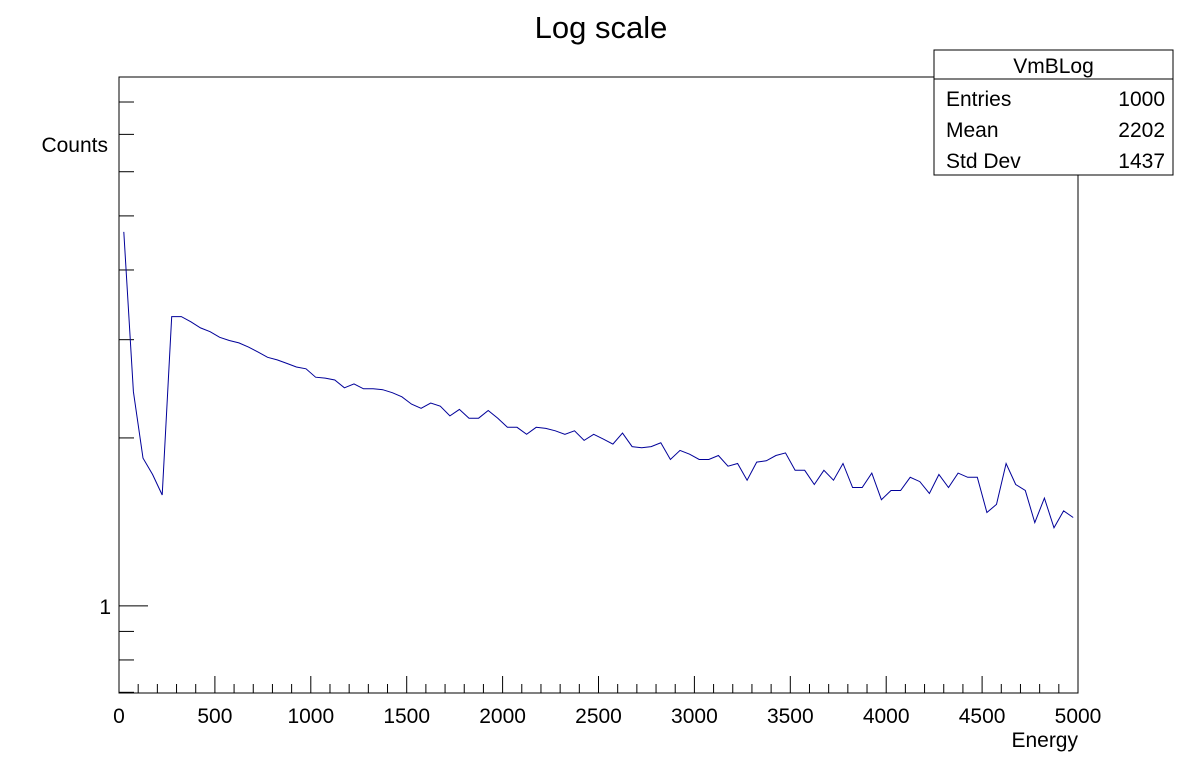 Image resolution: width=1198 pixels, height=774 pixels. I want to click on y-axis-label: Counts, so click(74, 145).